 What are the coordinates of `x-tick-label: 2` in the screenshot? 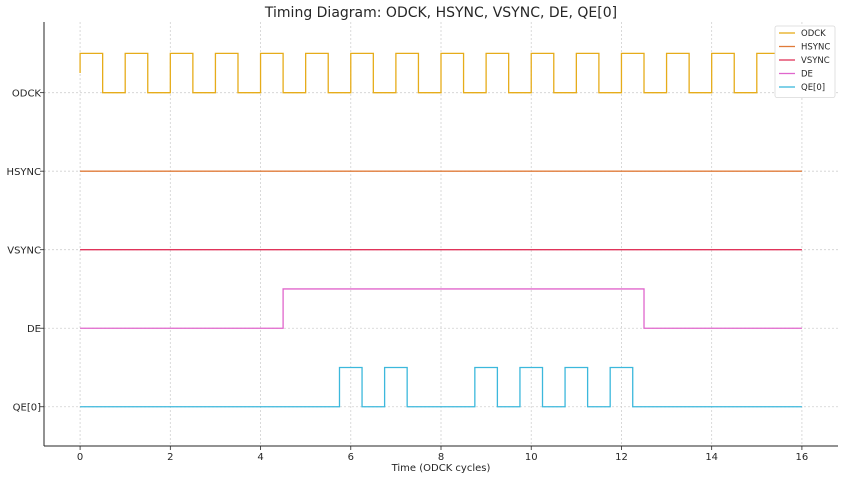 It's located at (170, 457).